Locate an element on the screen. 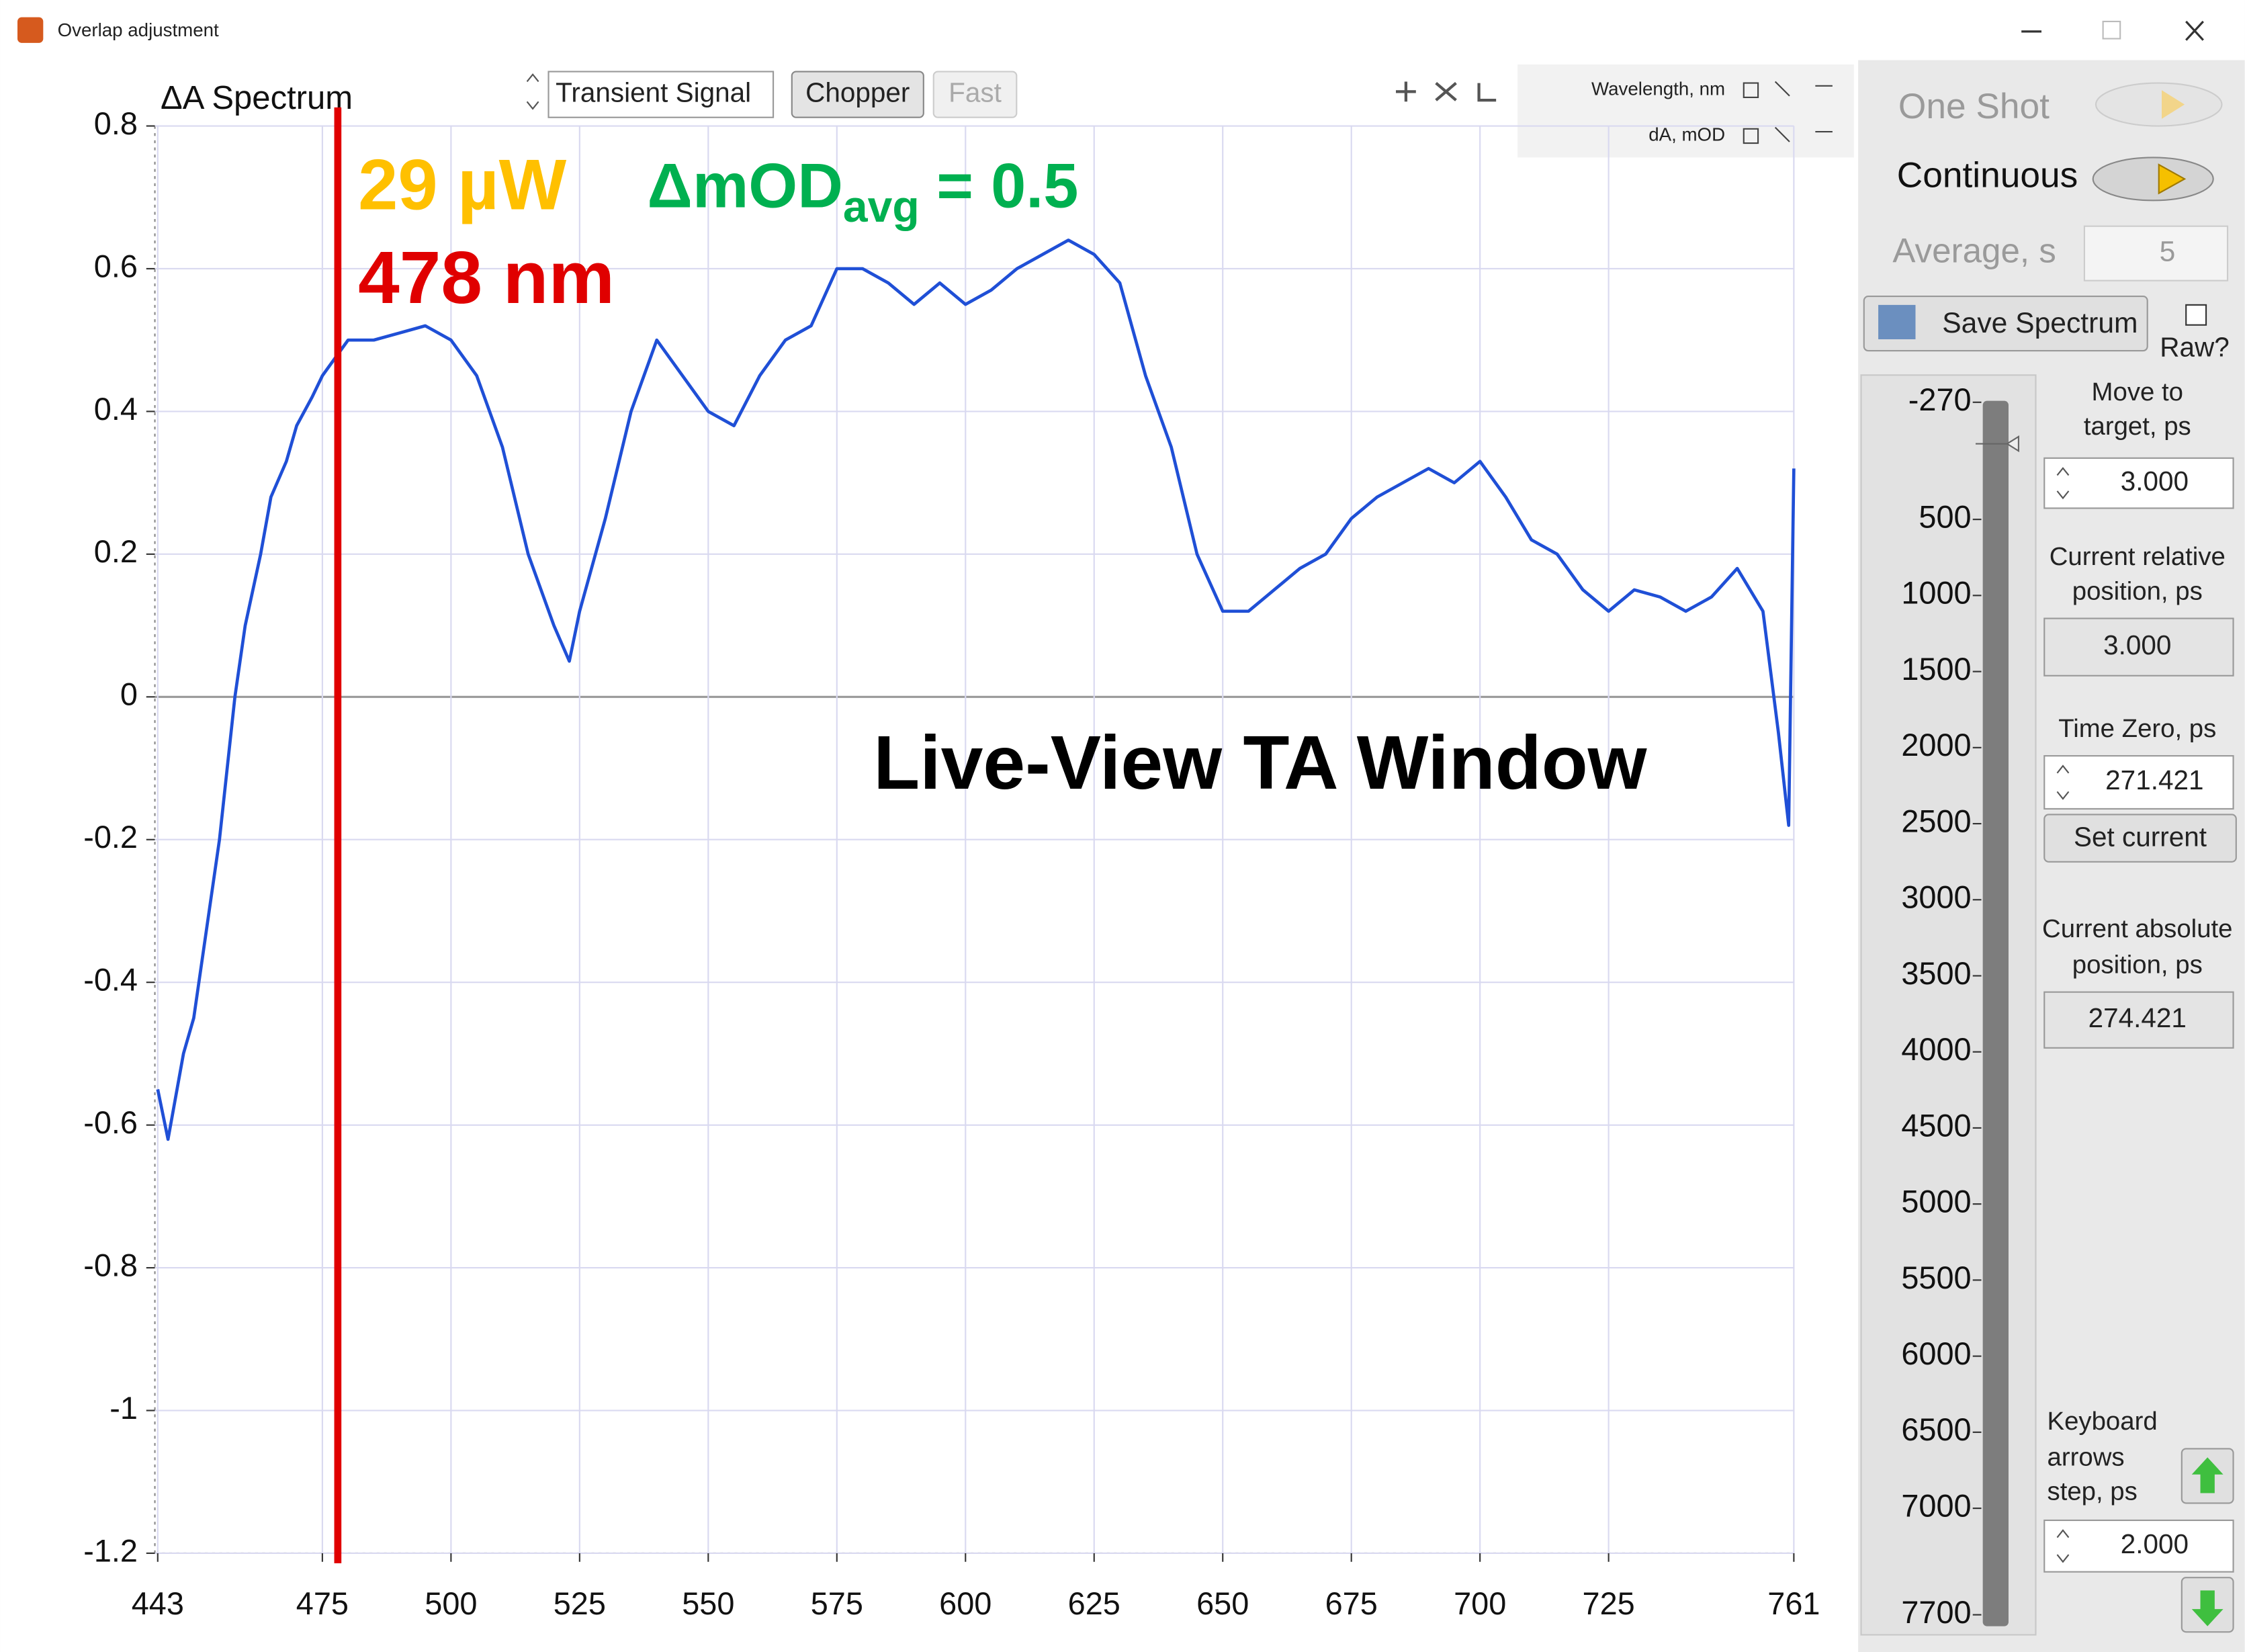  y-tick-label: 0.4 is located at coordinates (116, 409).